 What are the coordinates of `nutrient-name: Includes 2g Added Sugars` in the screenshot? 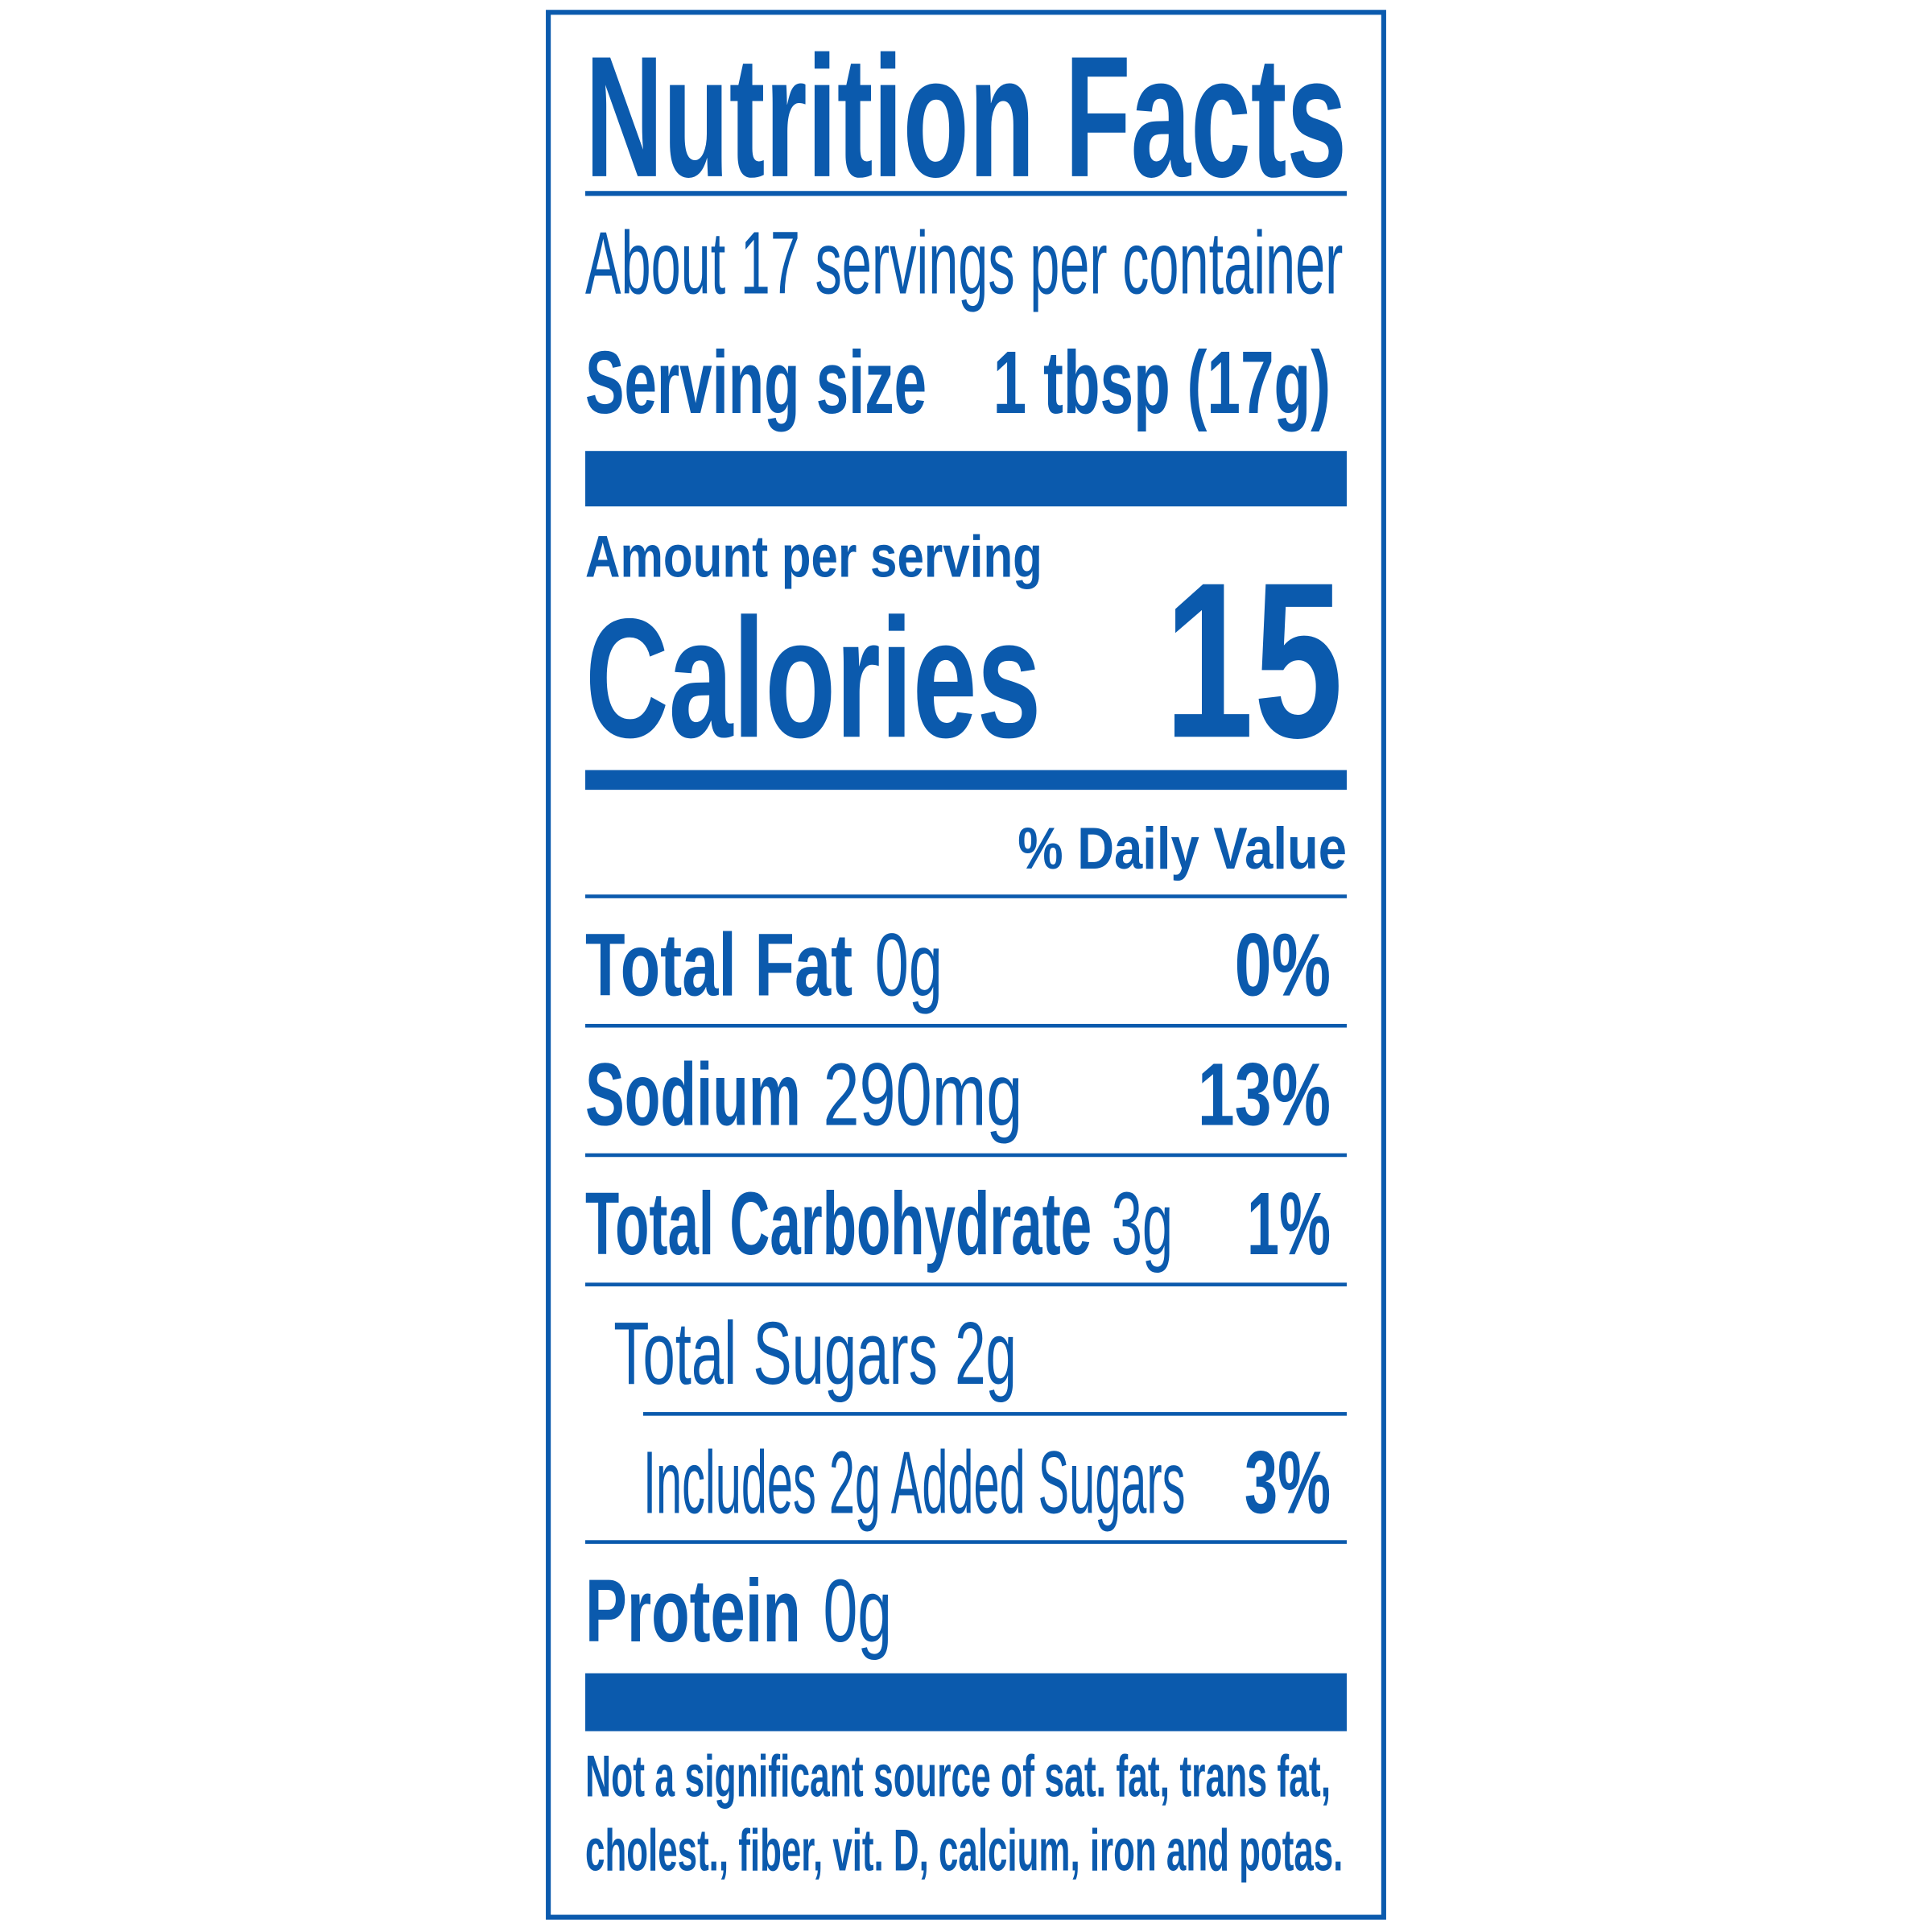 It's located at (914, 1483).